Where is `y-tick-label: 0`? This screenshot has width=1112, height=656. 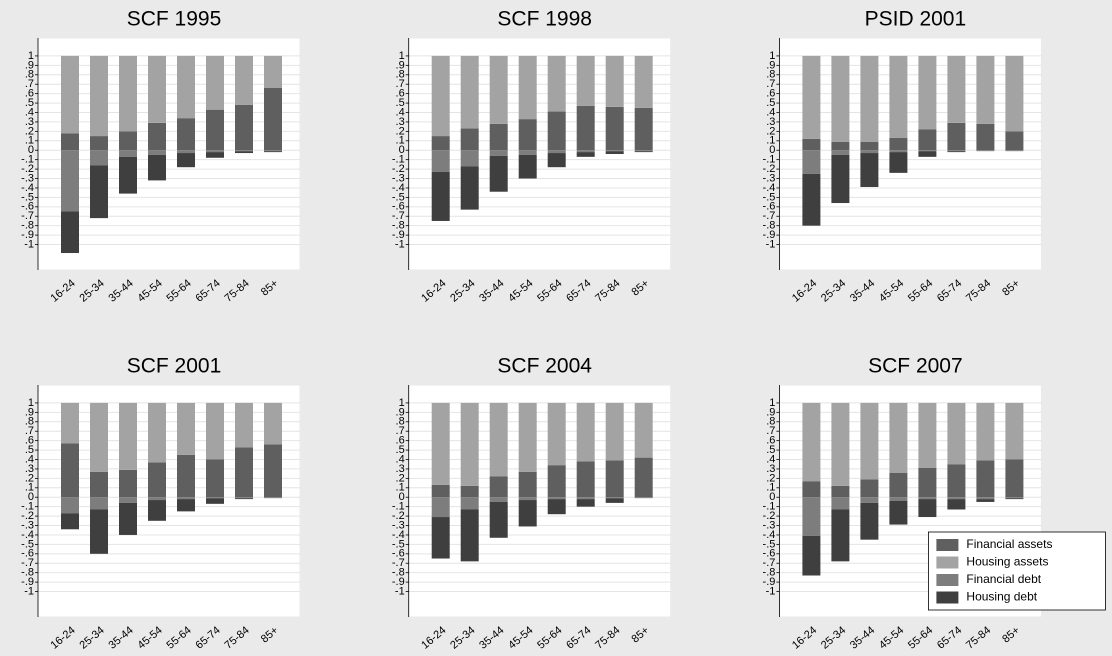
y-tick-label: 0 is located at coordinates (402, 497).